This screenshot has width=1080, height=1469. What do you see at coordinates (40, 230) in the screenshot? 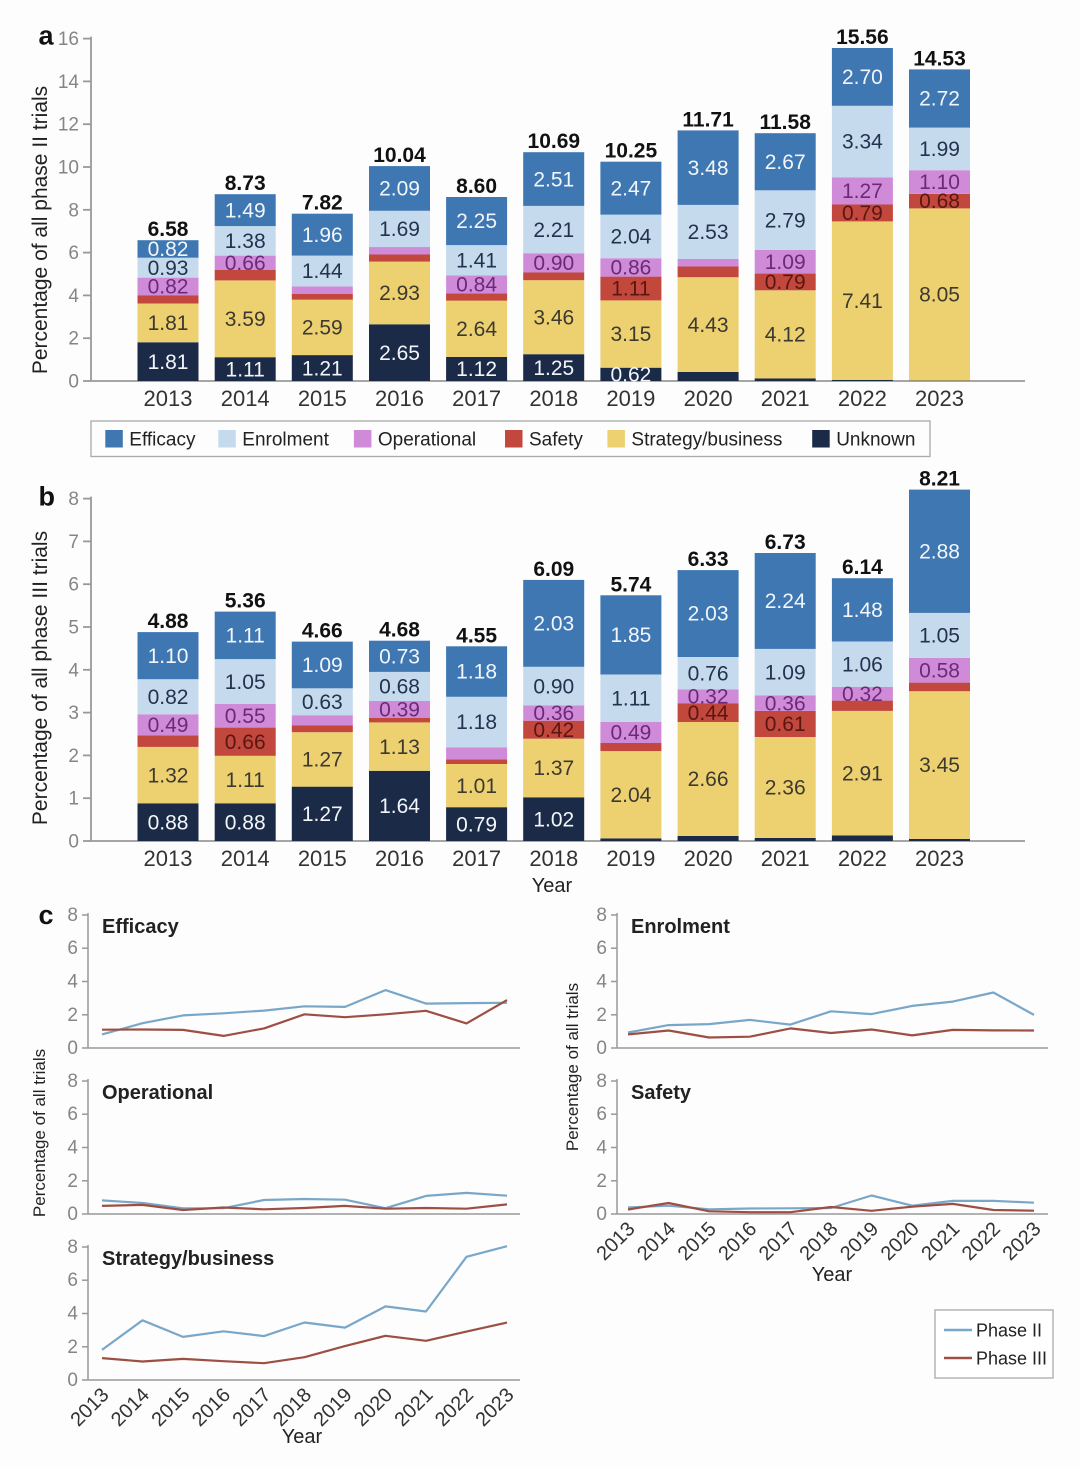
I see `svg-text:Percentage of all phase II tri: Percentage of all phase II trials` at bounding box center [40, 230].